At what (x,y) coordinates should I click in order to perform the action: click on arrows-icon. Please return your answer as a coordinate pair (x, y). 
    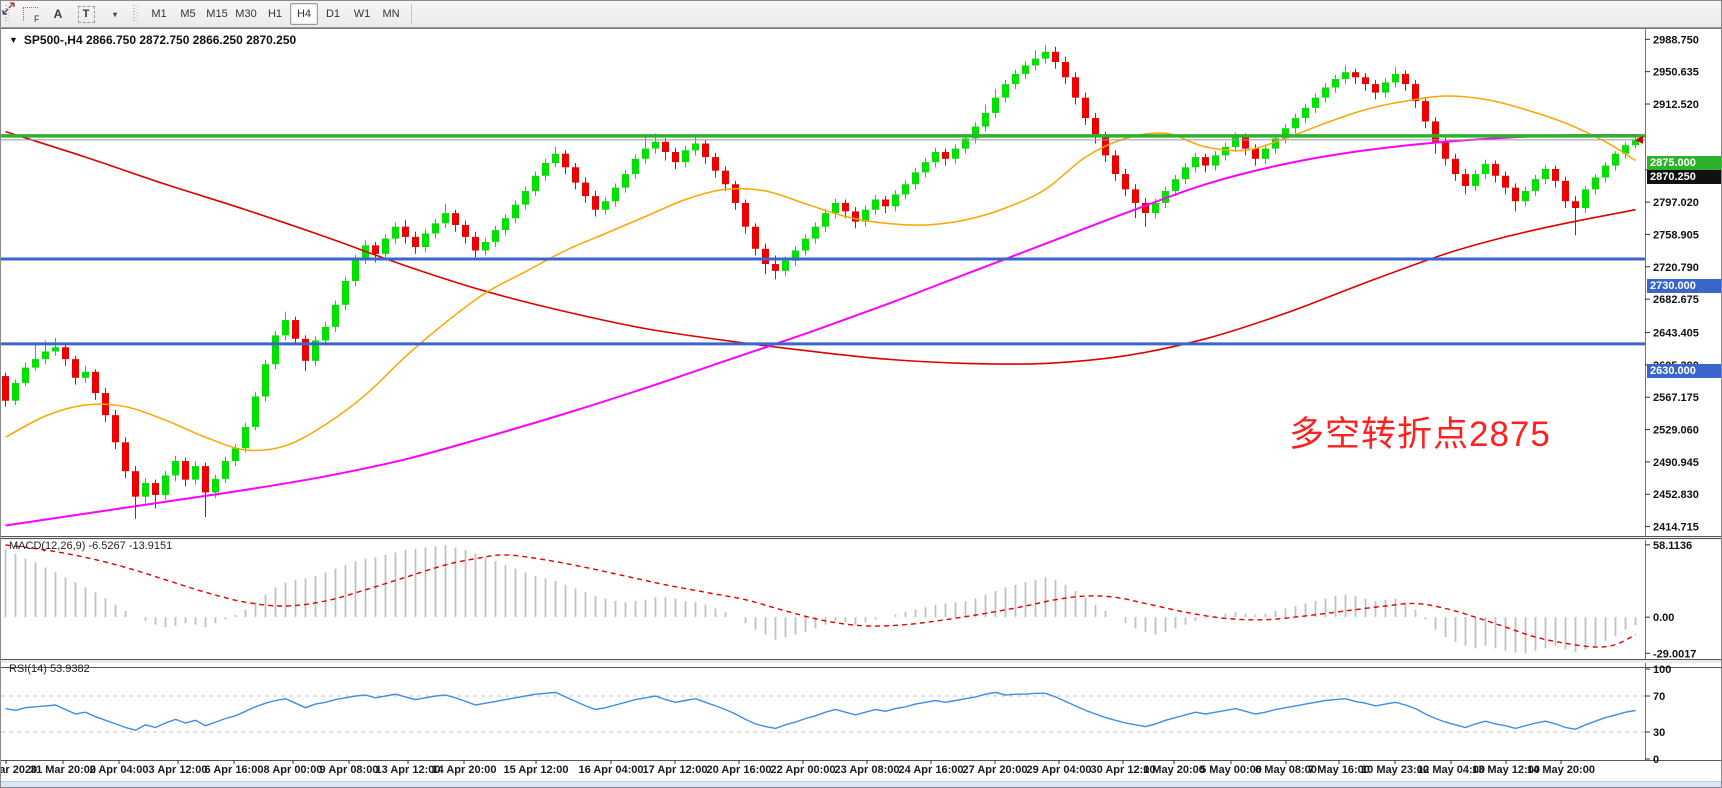
    Looking at the image, I should click on (8, 8).